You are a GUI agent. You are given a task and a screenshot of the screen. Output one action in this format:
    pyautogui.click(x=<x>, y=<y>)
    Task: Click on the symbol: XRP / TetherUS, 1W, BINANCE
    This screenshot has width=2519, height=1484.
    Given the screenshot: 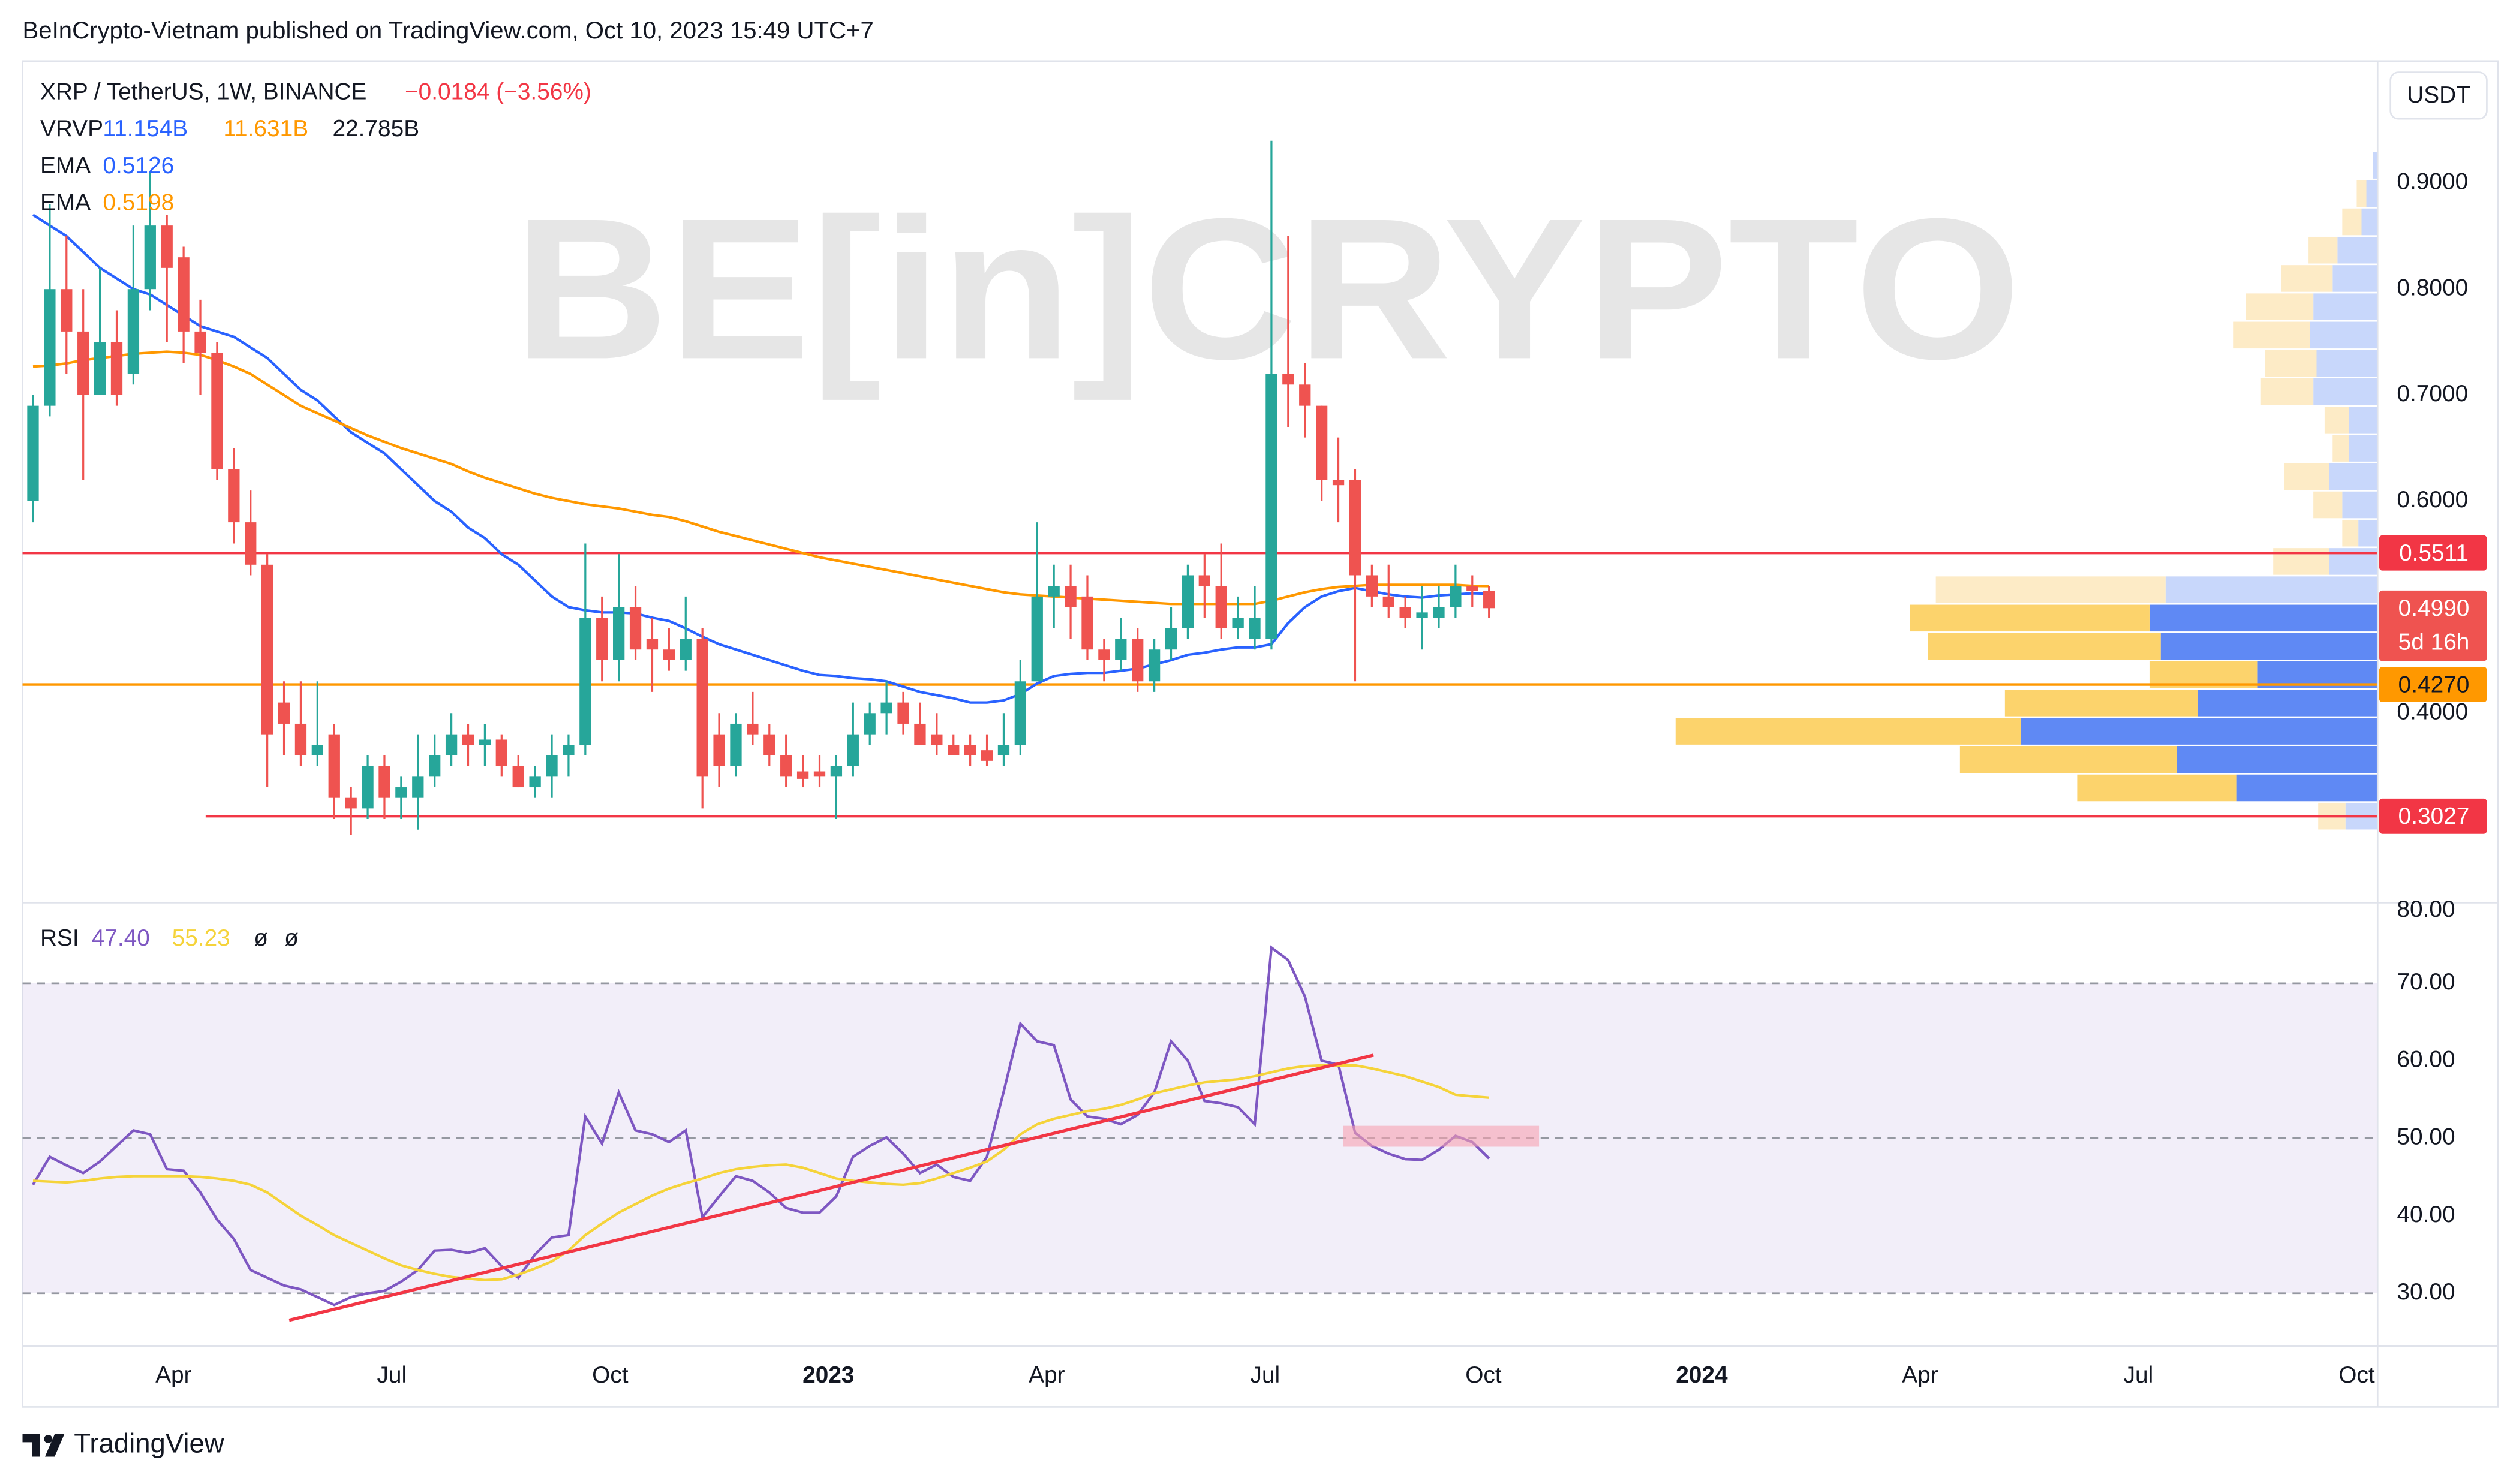 What is the action you would take?
    pyautogui.click(x=203, y=92)
    